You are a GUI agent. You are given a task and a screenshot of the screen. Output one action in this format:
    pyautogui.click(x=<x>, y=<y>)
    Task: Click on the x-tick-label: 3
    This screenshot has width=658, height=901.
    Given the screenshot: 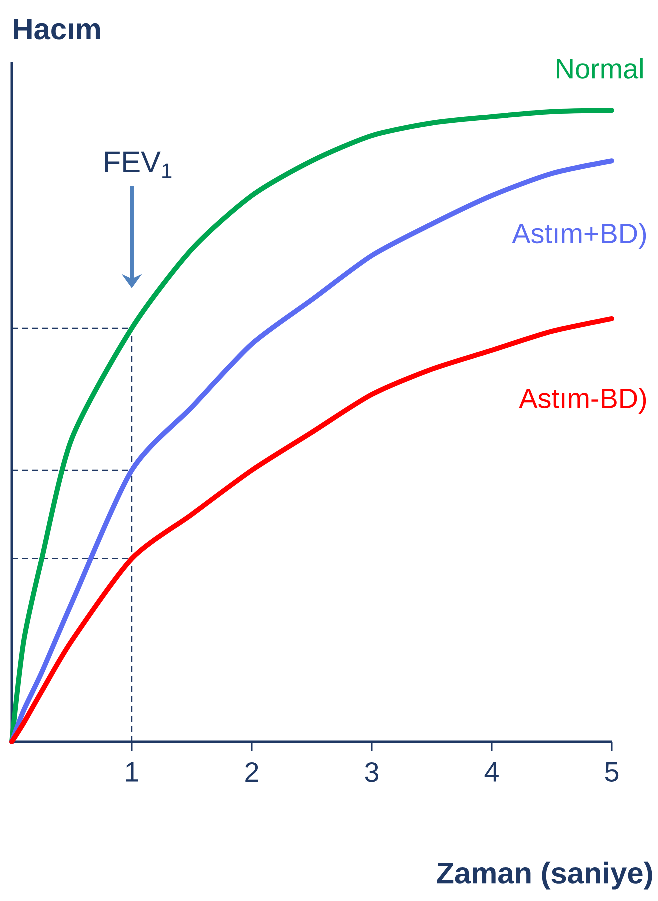 What is the action you would take?
    pyautogui.click(x=372, y=772)
    